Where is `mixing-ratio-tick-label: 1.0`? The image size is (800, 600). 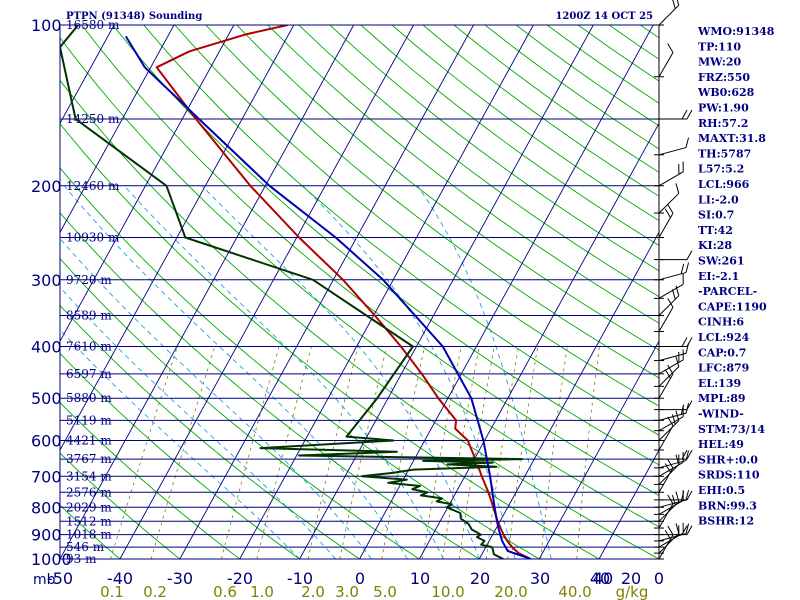 mixing-ratio-tick-label: 1.0 is located at coordinates (262, 591).